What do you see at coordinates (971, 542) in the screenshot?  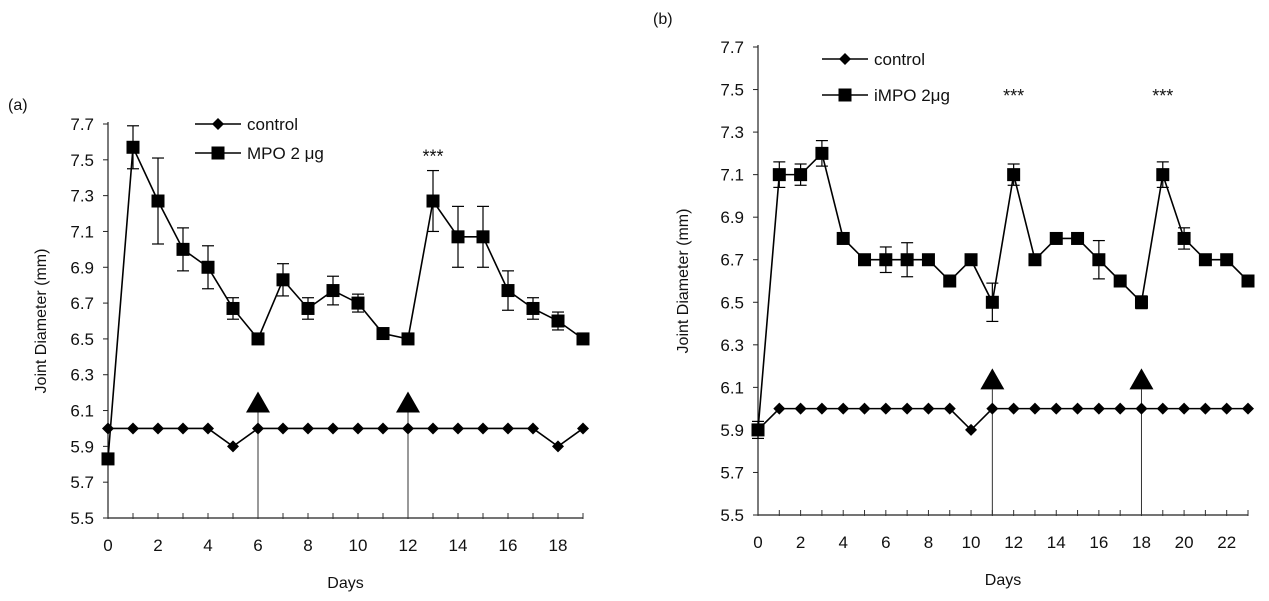 I see `x-tick-label: 10` at bounding box center [971, 542].